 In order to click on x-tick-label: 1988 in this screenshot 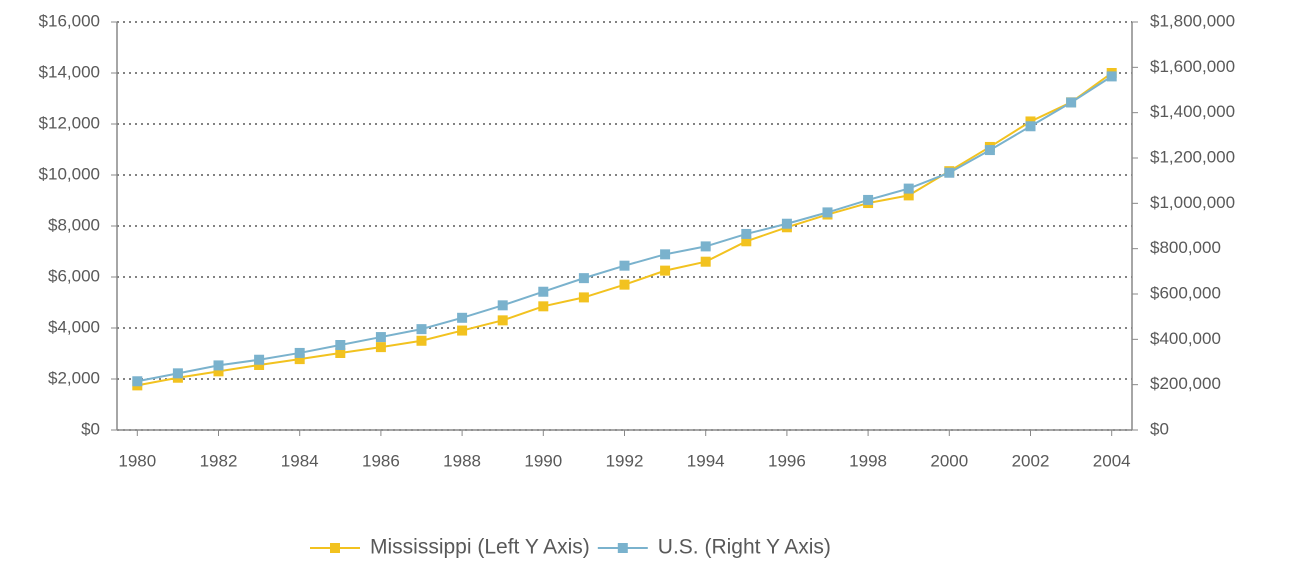, I will do `click(462, 460)`.